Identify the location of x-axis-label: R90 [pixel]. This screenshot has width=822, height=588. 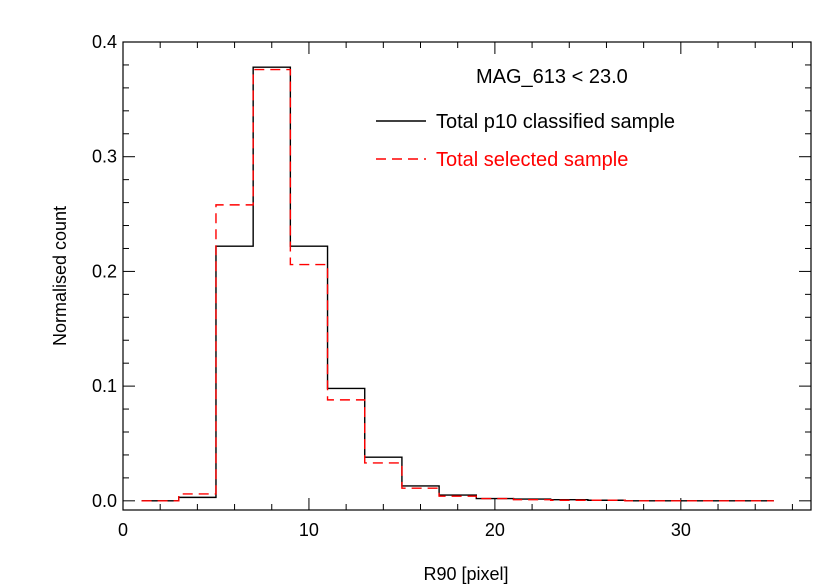
(465, 574).